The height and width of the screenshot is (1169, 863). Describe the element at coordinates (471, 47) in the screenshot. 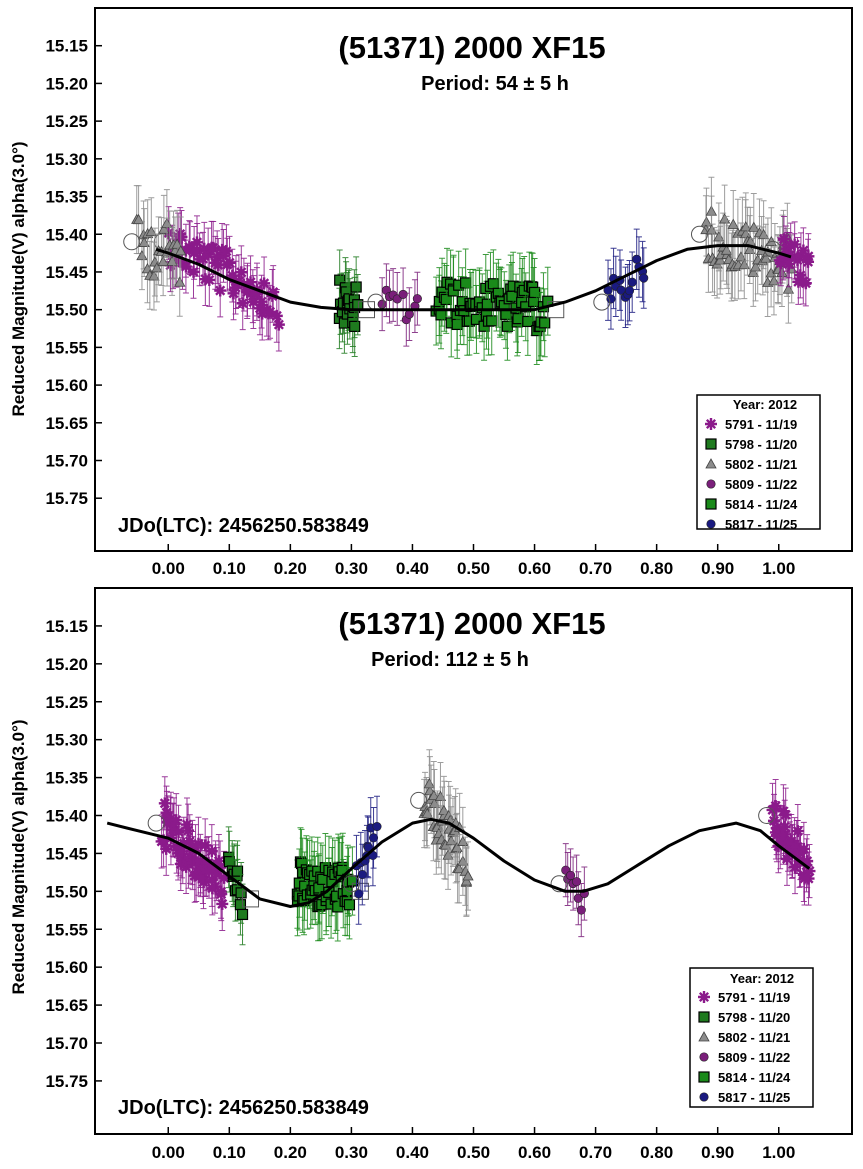

I see `chart-title: (51371) 2000 XF15` at that location.